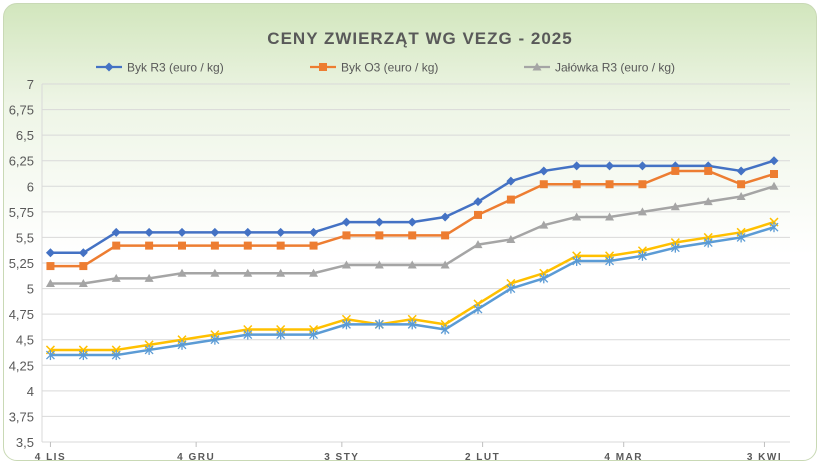  Describe the element at coordinates (623, 457) in the screenshot. I see `x-tick-label: 4 MAR` at that location.